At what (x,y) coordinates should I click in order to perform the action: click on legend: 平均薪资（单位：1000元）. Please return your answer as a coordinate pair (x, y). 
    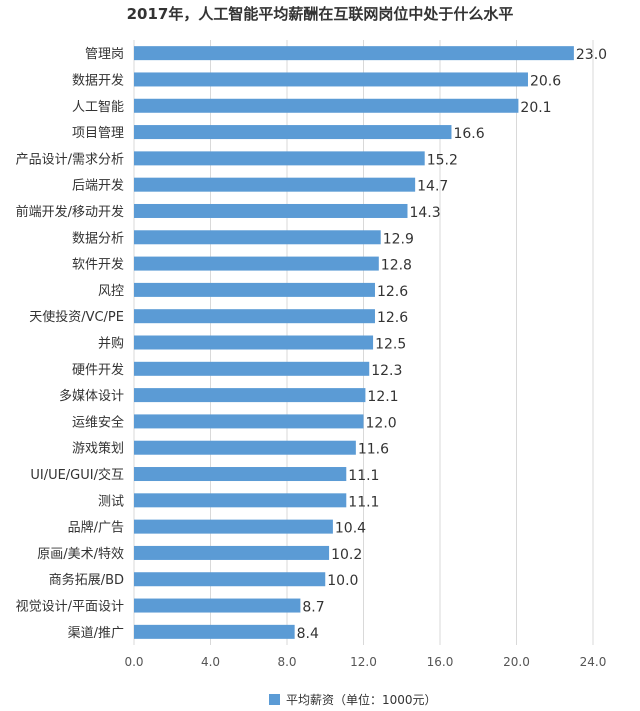
    Looking at the image, I should click on (353, 699).